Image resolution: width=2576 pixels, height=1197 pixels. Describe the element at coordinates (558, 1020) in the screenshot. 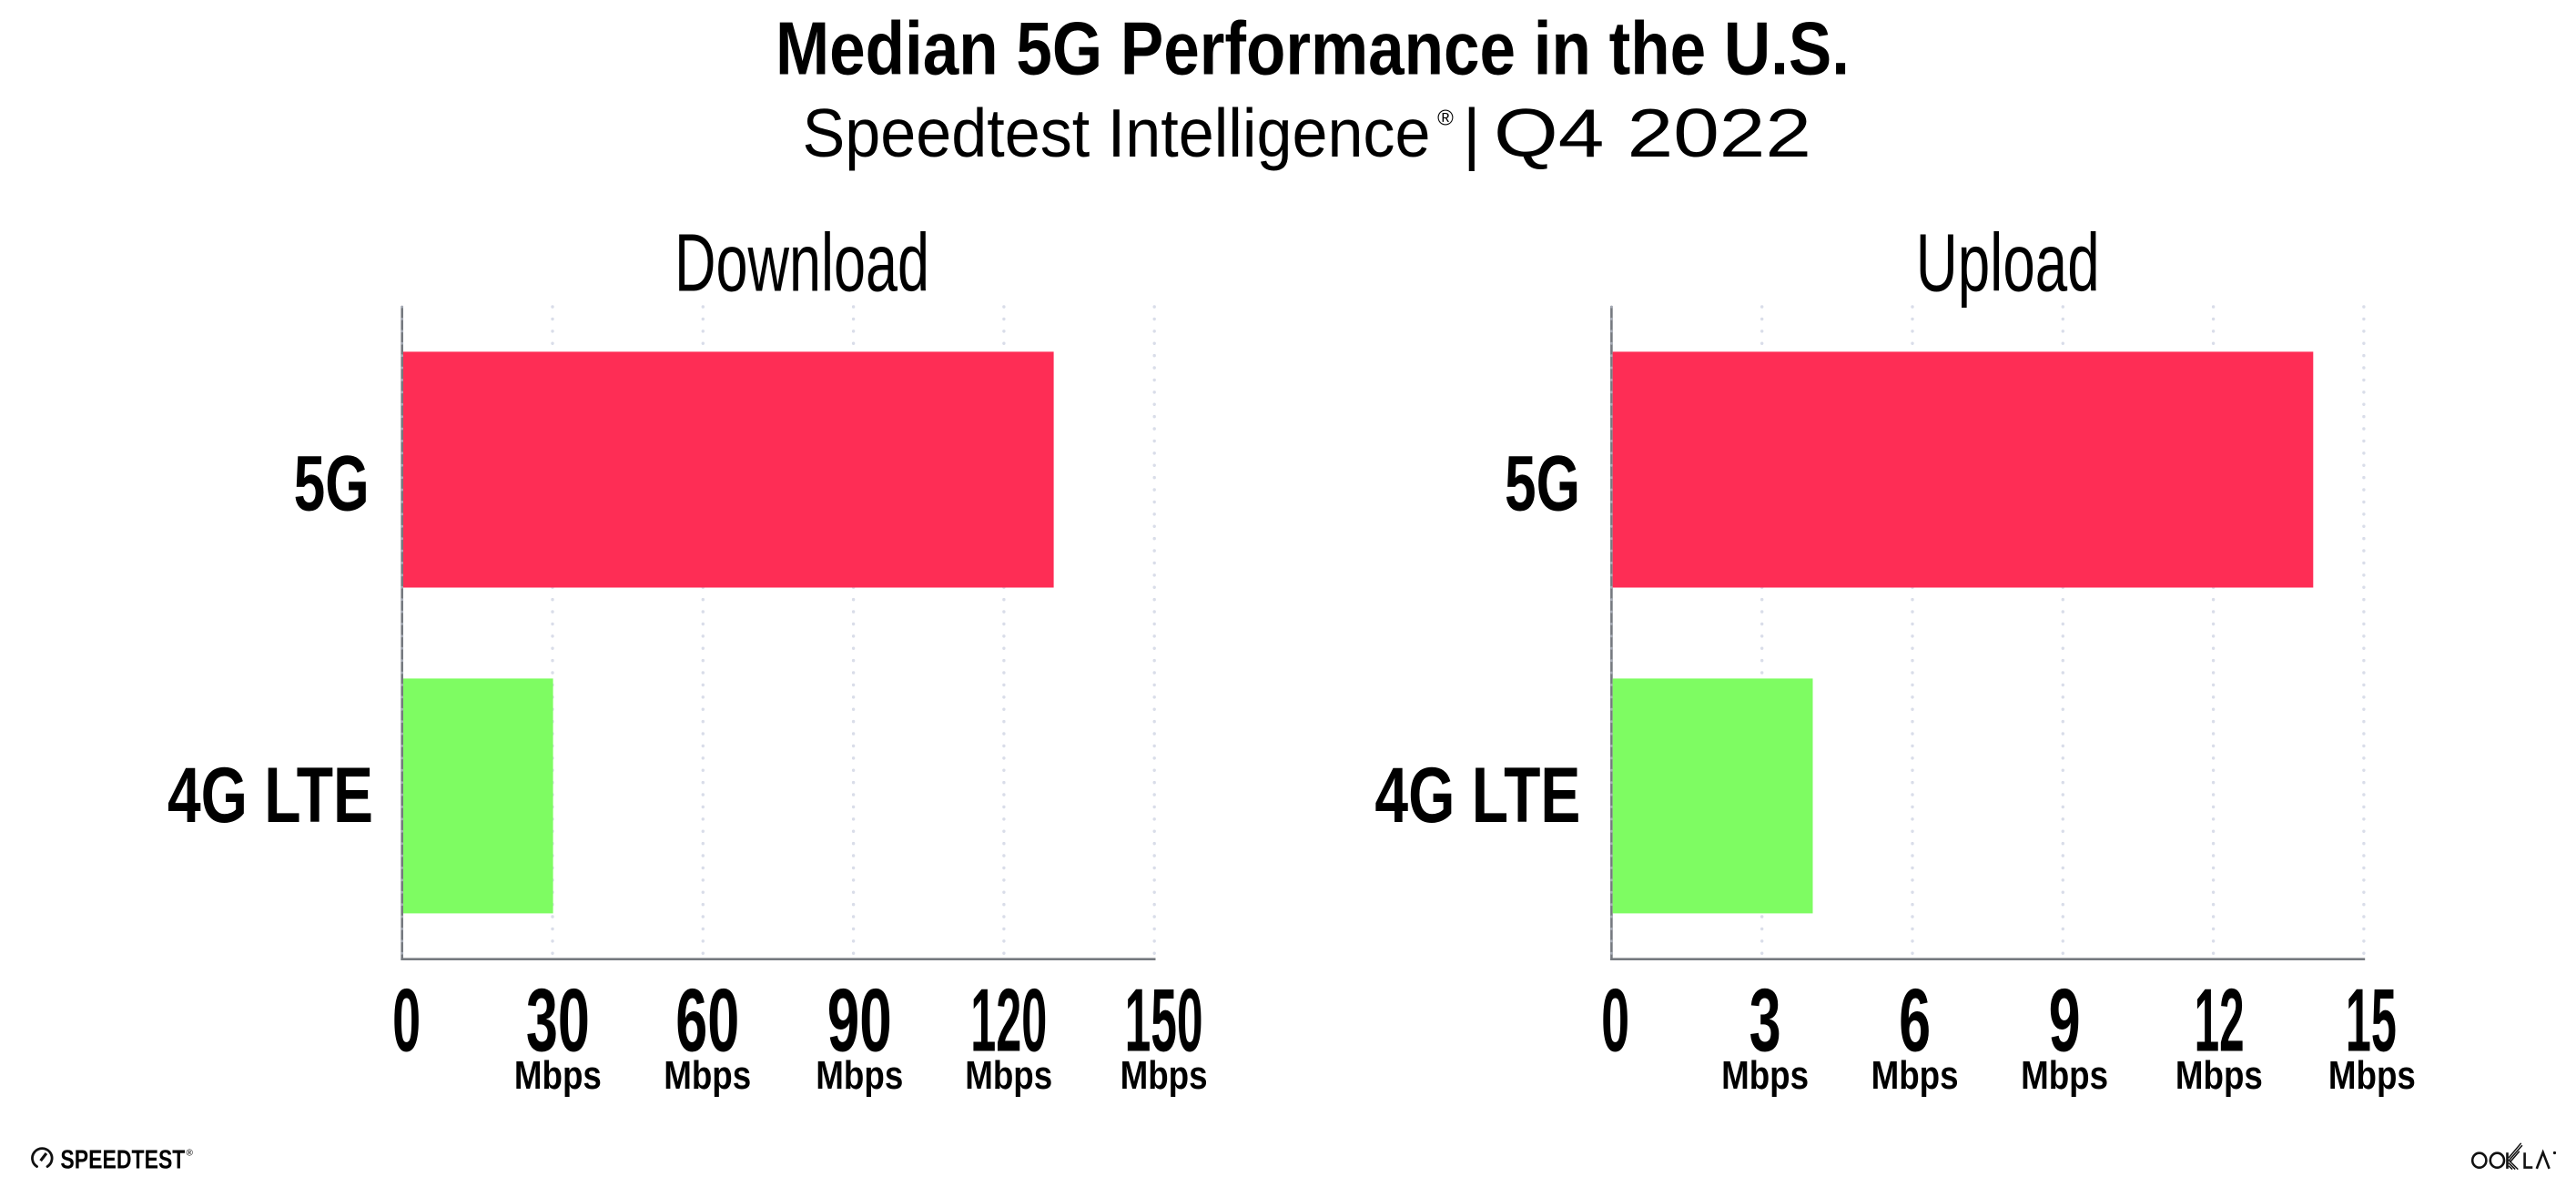

I see `svg-text: 30` at that location.